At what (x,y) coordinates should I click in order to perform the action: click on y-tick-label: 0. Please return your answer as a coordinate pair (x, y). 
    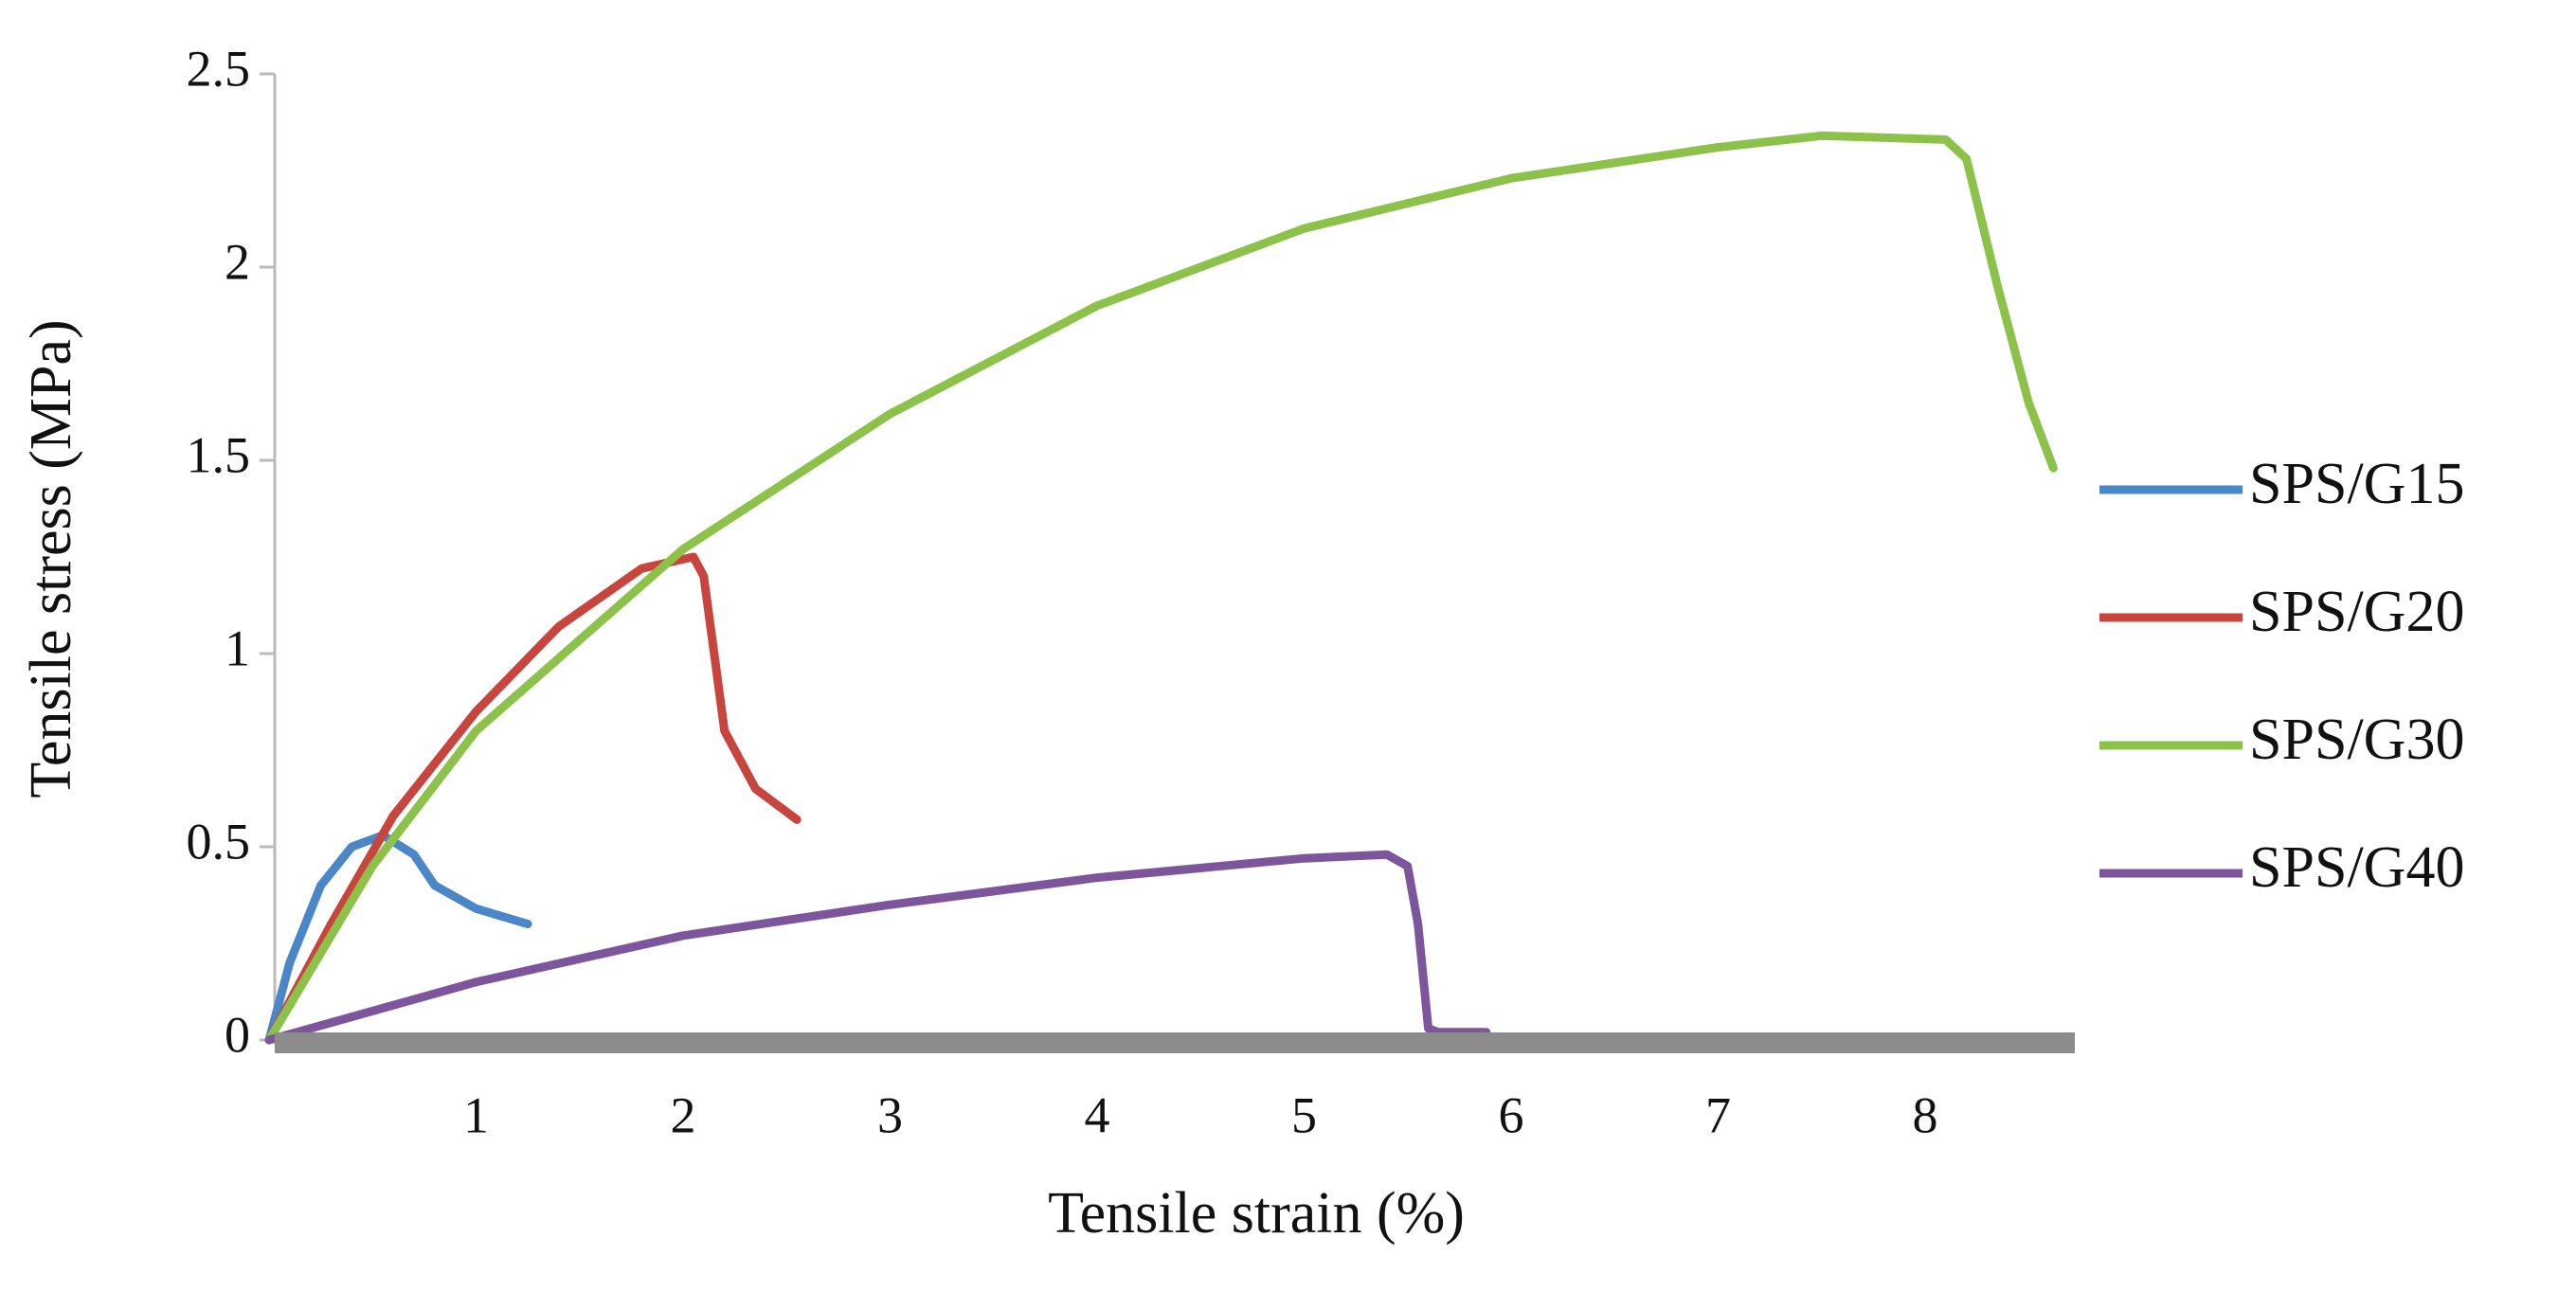
    Looking at the image, I should click on (237, 1034).